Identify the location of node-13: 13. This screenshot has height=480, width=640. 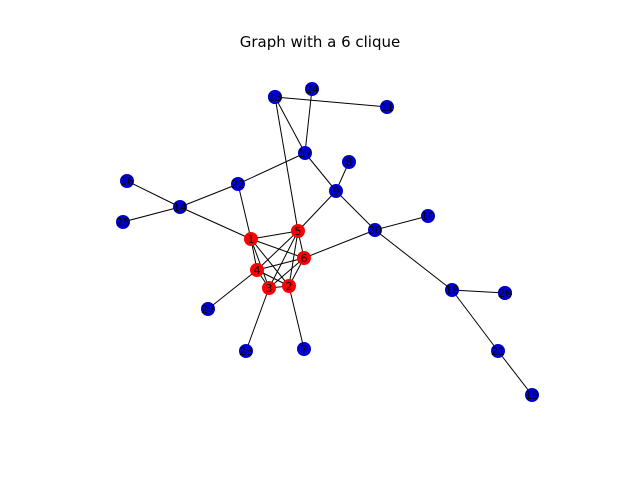
(275, 97).